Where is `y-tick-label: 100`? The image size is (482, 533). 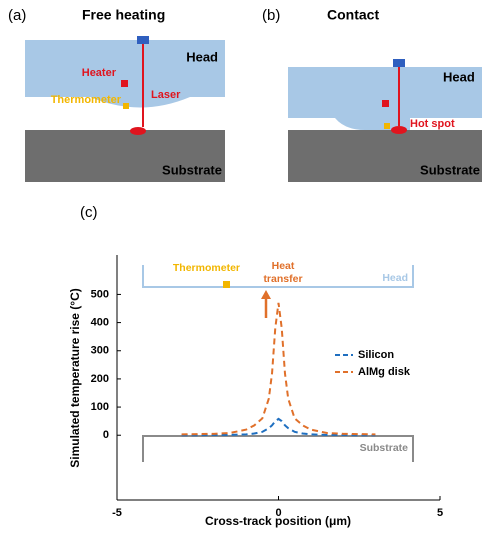
y-tick-label: 100 is located at coordinates (100, 407).